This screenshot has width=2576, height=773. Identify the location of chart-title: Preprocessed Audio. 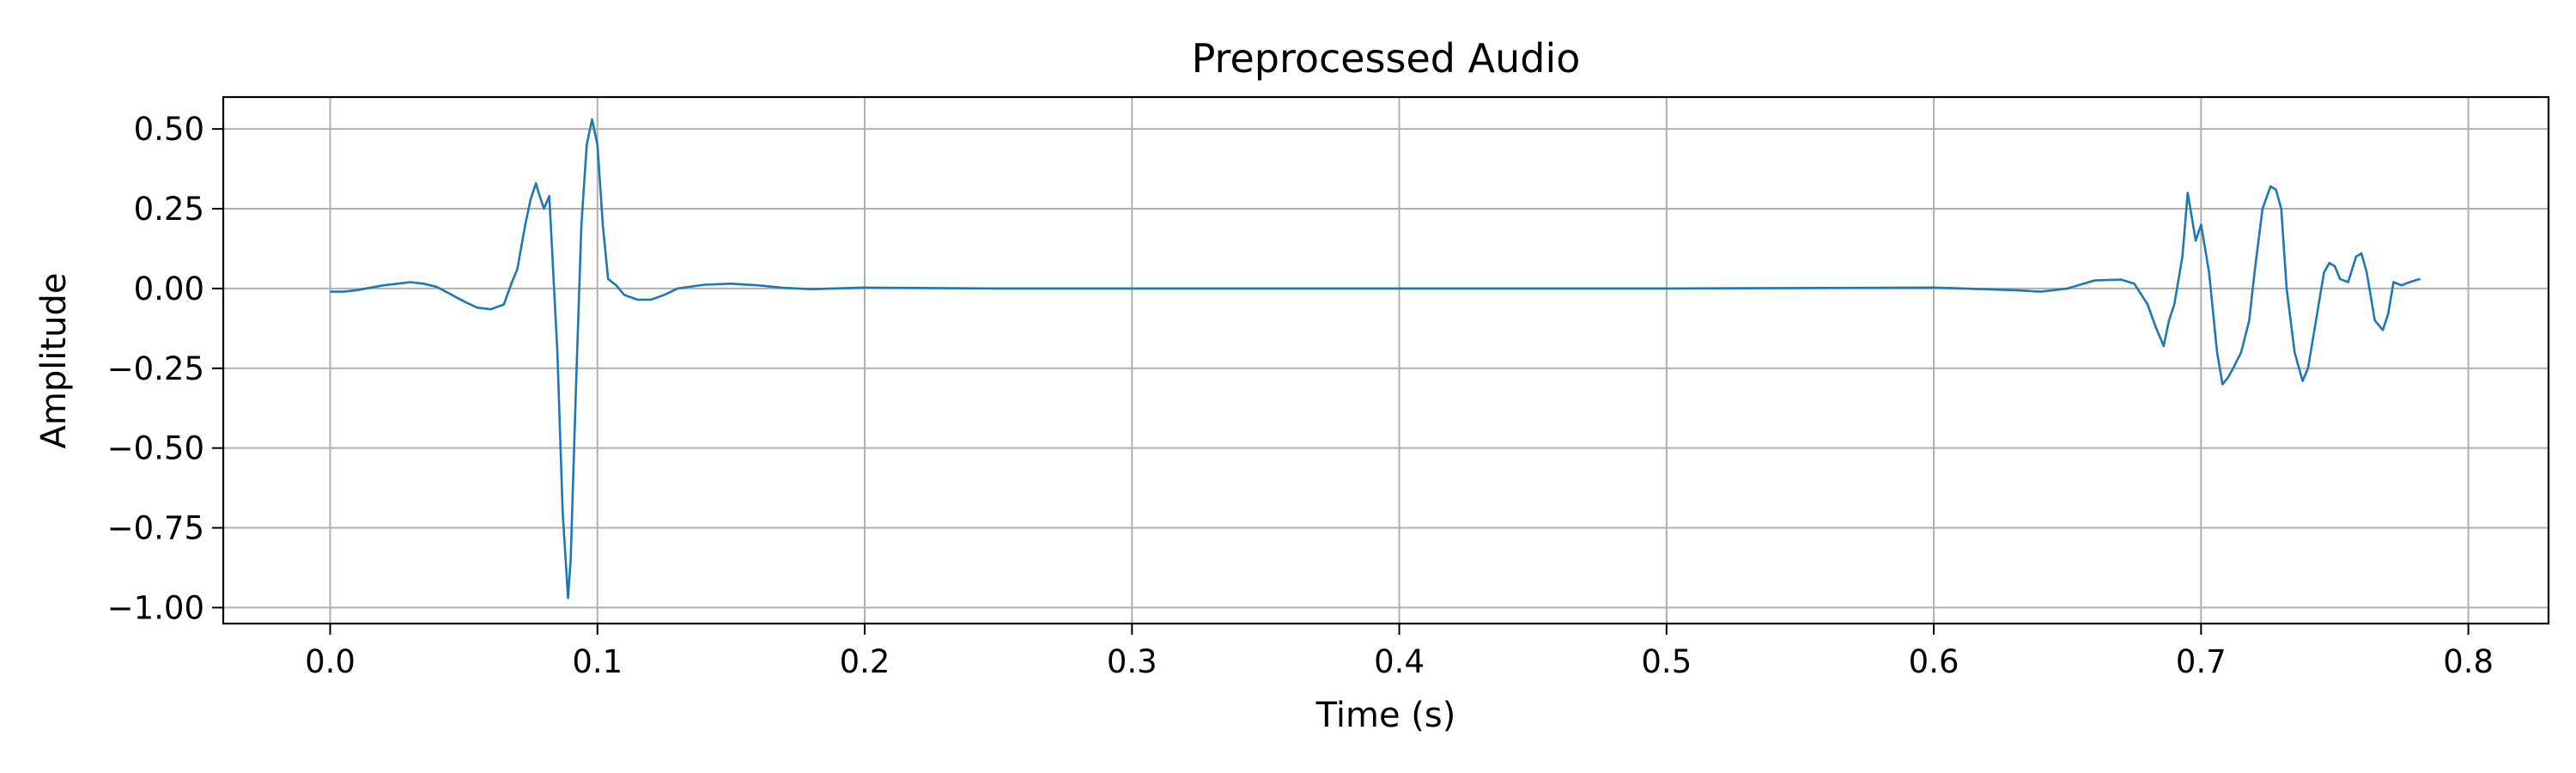
(1386, 58).